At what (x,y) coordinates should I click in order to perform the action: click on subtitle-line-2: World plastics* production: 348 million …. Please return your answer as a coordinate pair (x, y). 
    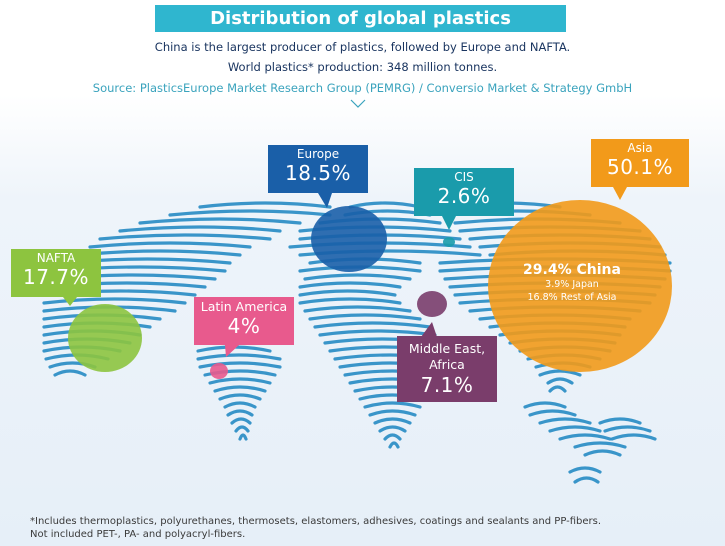
    Looking at the image, I should click on (362, 67).